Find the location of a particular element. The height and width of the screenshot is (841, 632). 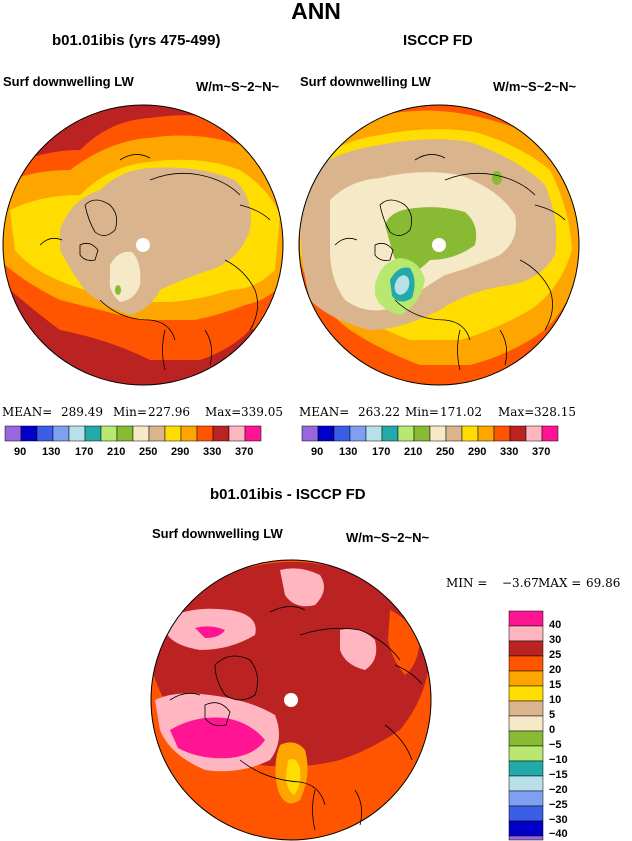

panel1-mean: 289.49 is located at coordinates (82, 412).